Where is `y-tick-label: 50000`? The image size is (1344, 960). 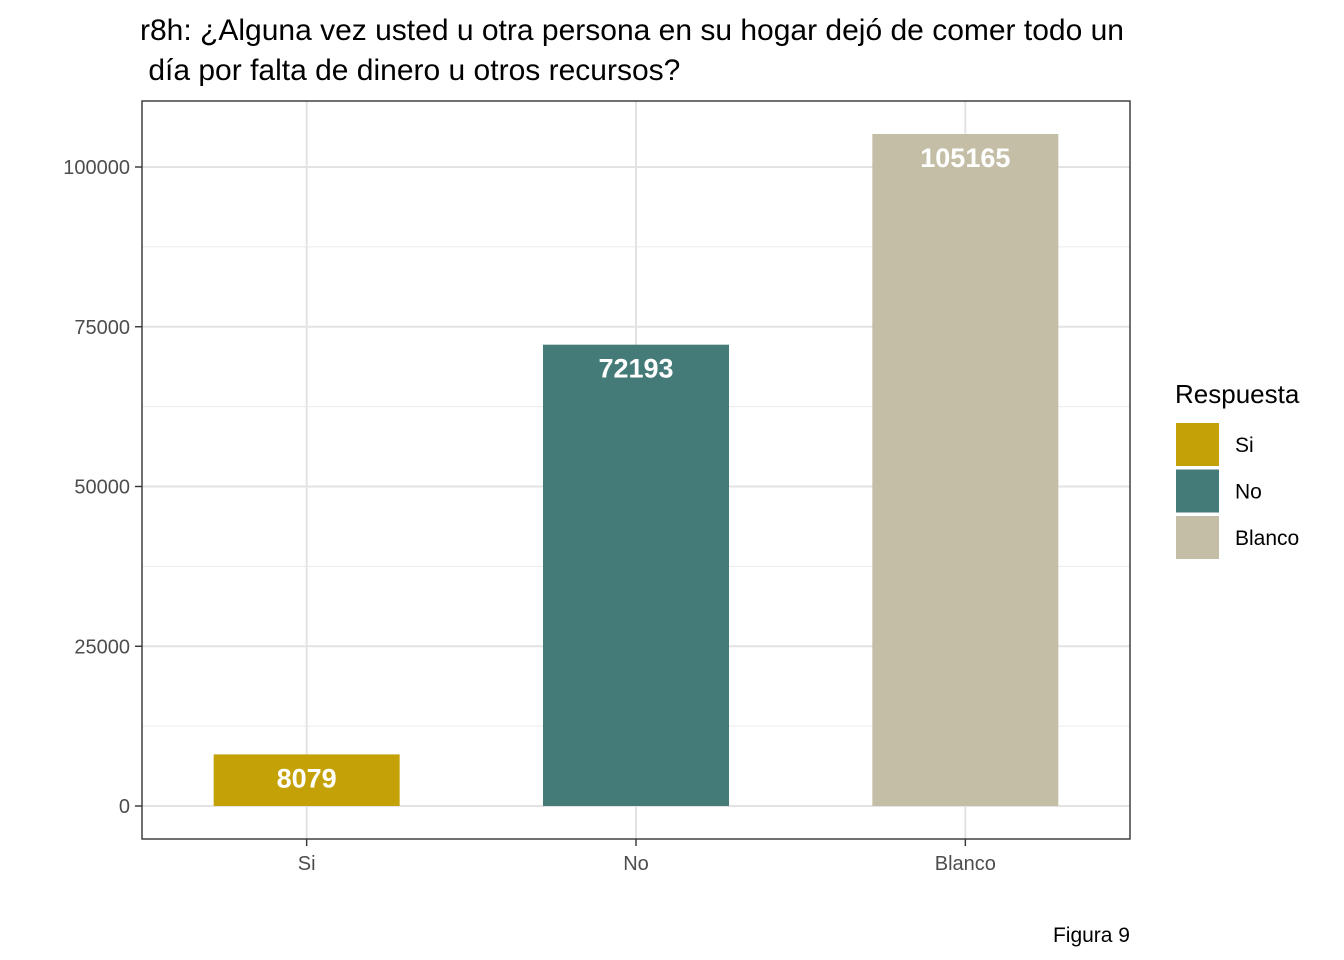 y-tick-label: 50000 is located at coordinates (102, 488).